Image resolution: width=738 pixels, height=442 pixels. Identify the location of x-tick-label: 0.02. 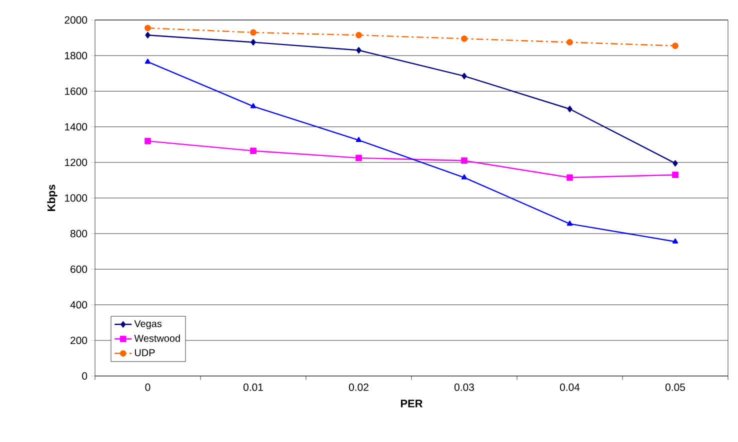
(358, 387).